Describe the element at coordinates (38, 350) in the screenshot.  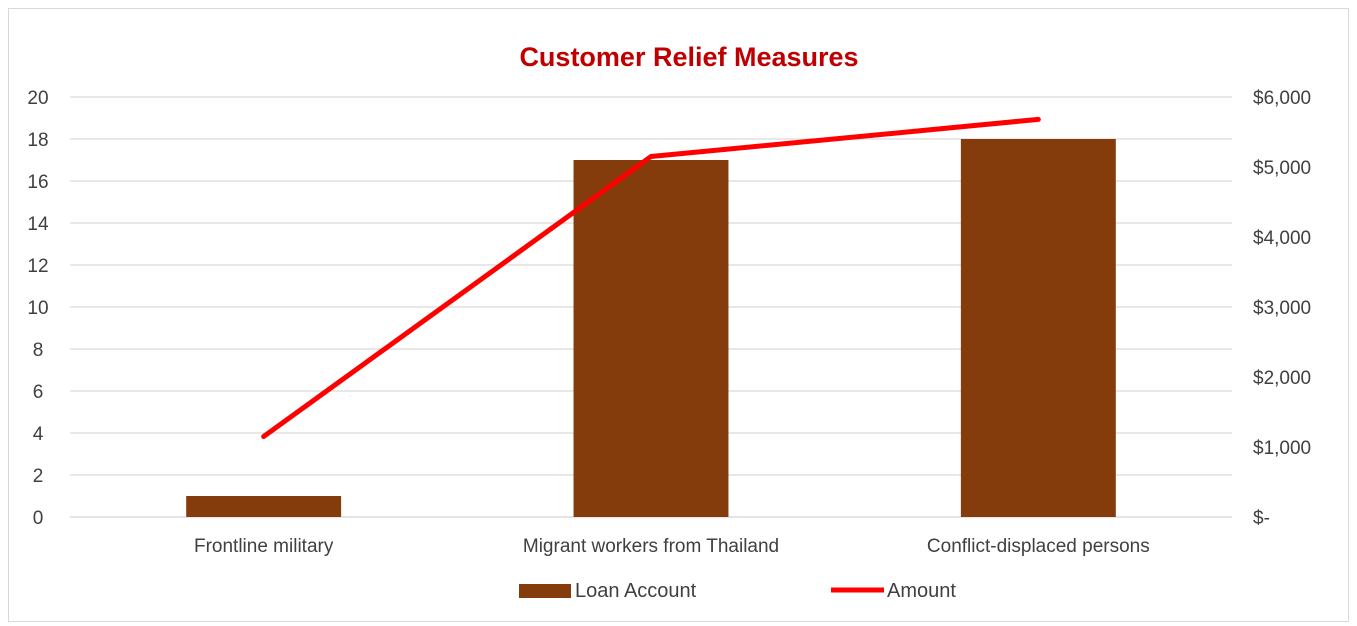
I see `y-tick-label: 8` at that location.